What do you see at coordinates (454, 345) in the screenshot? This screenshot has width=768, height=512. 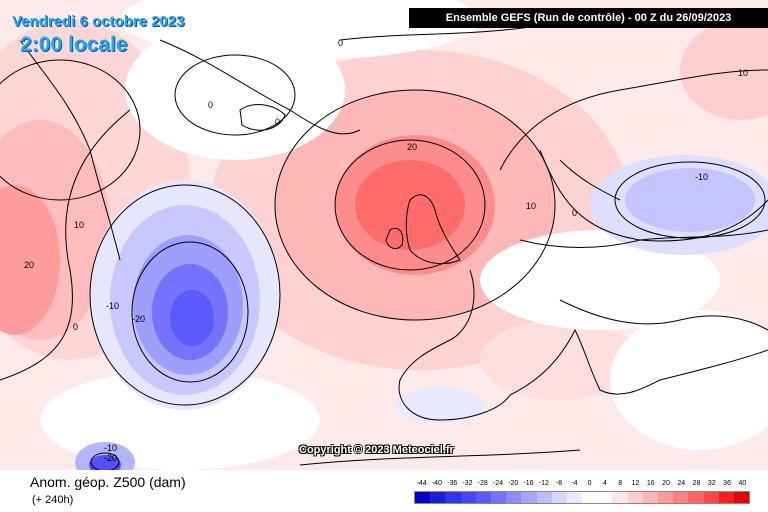 I see `western-europe-coast` at bounding box center [454, 345].